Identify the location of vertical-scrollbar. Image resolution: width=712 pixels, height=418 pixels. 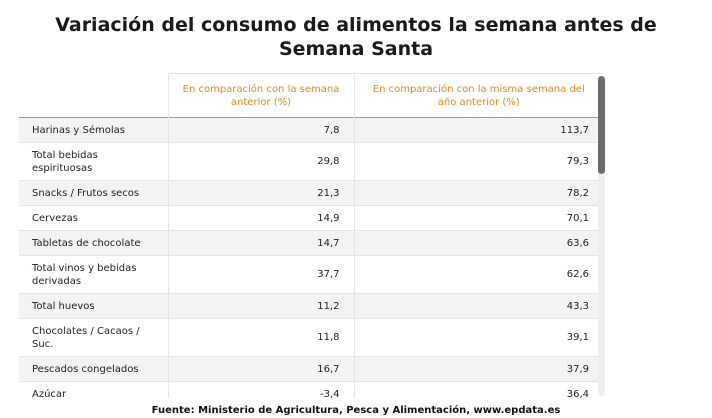
(601, 236).